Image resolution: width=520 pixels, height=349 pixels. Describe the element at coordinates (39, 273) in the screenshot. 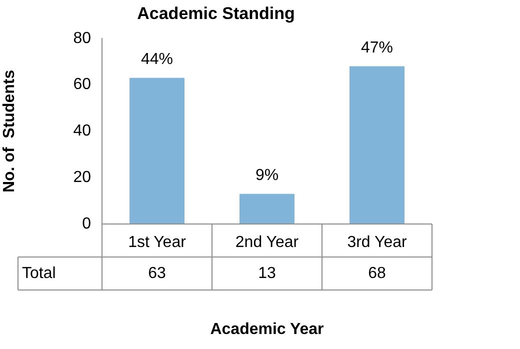

I see `text: Total` at that location.